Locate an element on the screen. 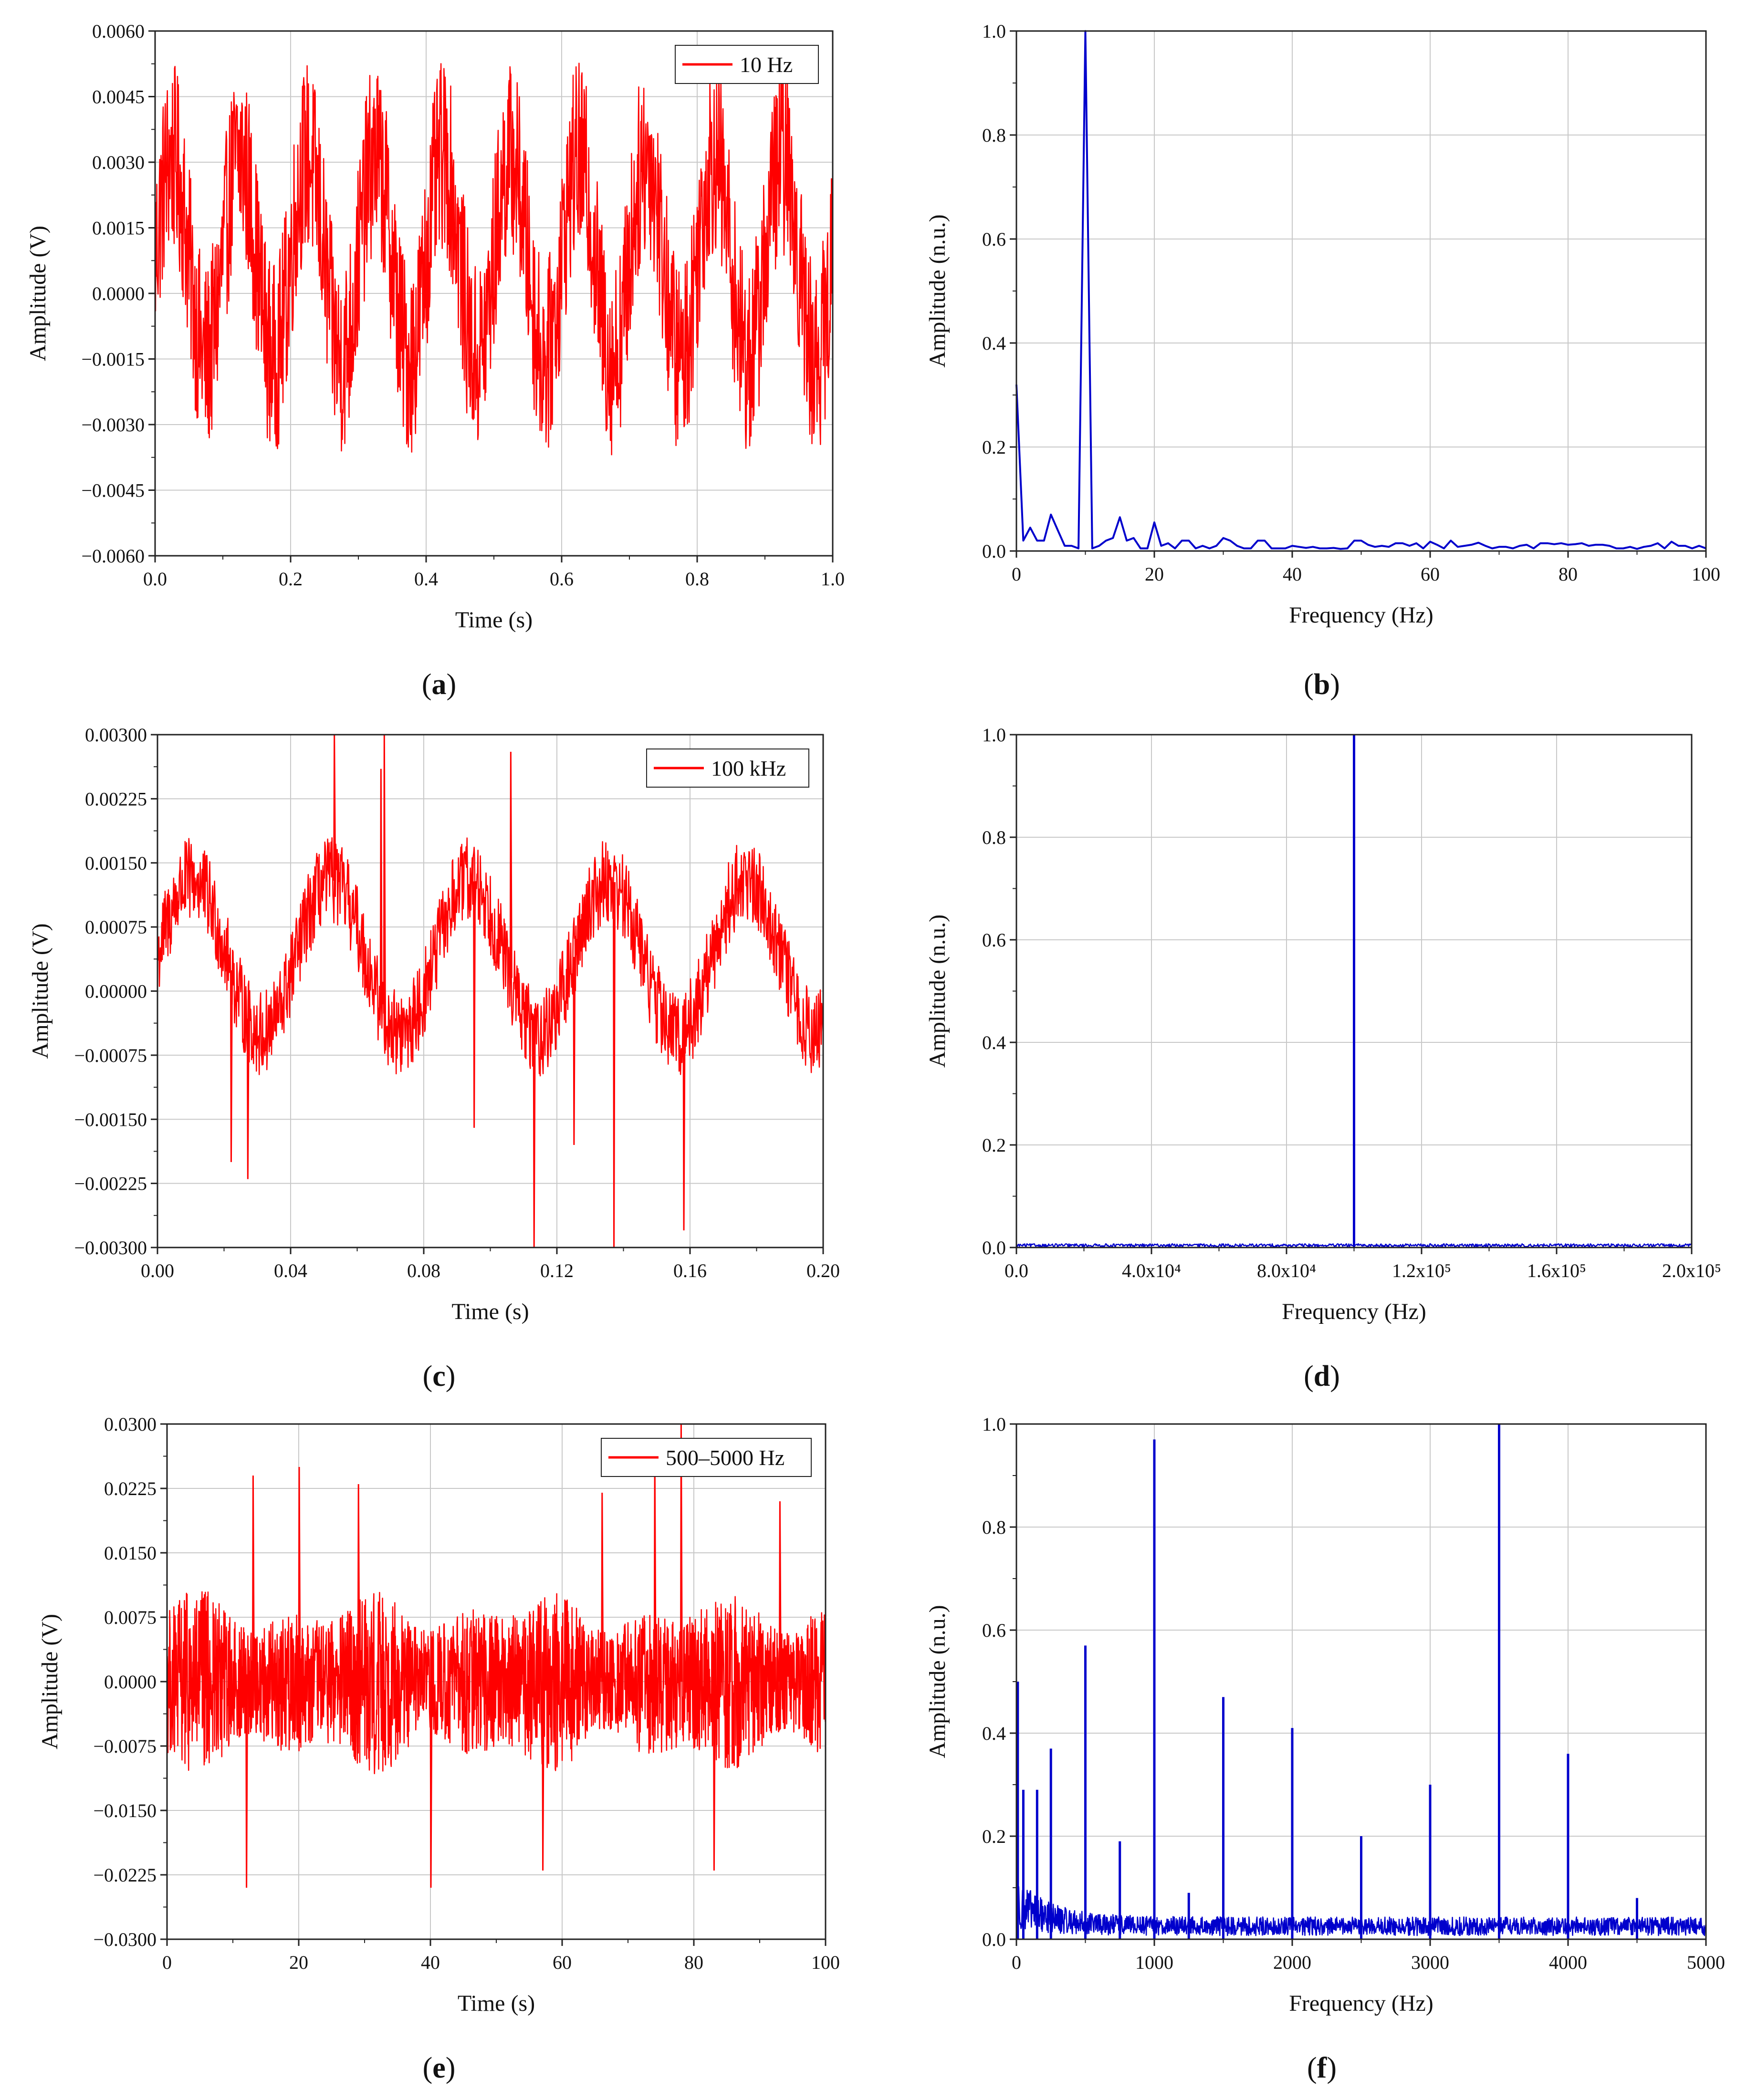 This screenshot has width=1747, height=2100. panel-letter-c: c is located at coordinates (439, 1377).